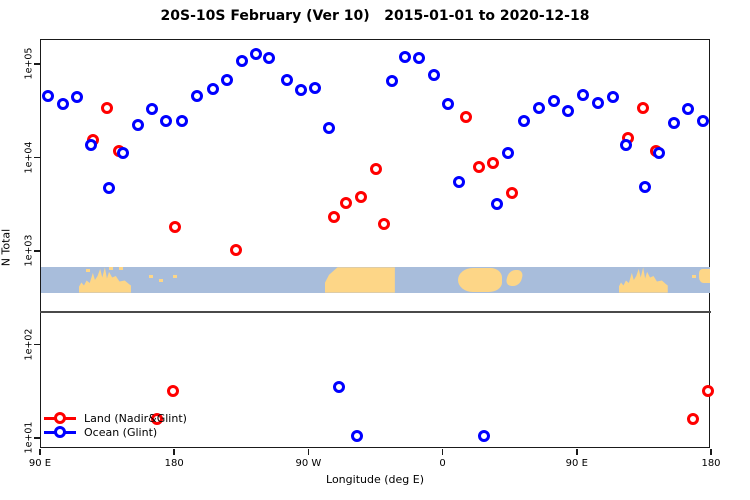 This screenshot has height=500, width=750. What do you see at coordinates (359, 280) in the screenshot?
I see `land-south-america` at bounding box center [359, 280].